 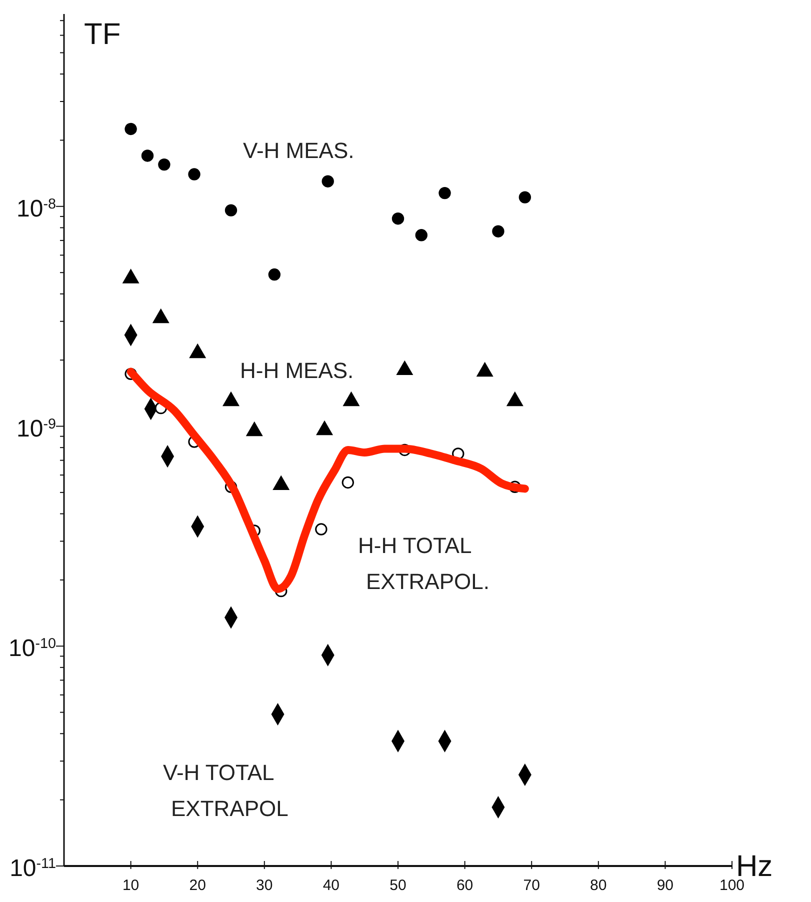 I want to click on y-axis-title: TF, so click(x=102, y=34).